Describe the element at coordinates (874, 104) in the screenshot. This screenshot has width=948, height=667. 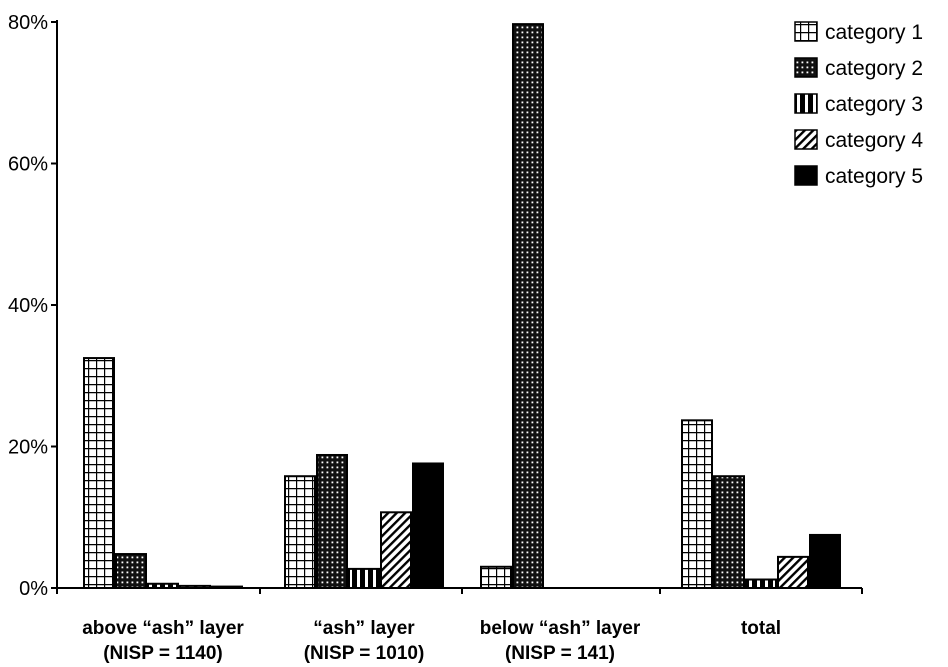
I see `legend-label: category 3` at that location.